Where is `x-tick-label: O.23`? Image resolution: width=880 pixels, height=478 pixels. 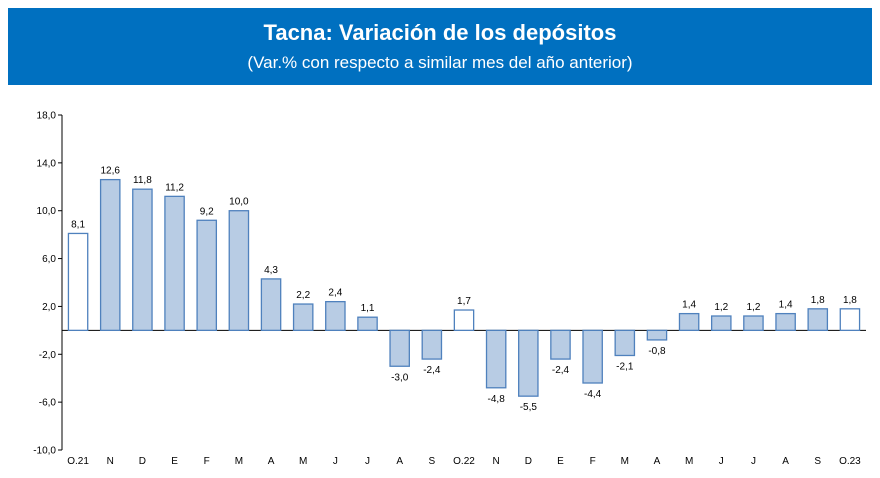
x-tick-label: O.23 is located at coordinates (850, 461).